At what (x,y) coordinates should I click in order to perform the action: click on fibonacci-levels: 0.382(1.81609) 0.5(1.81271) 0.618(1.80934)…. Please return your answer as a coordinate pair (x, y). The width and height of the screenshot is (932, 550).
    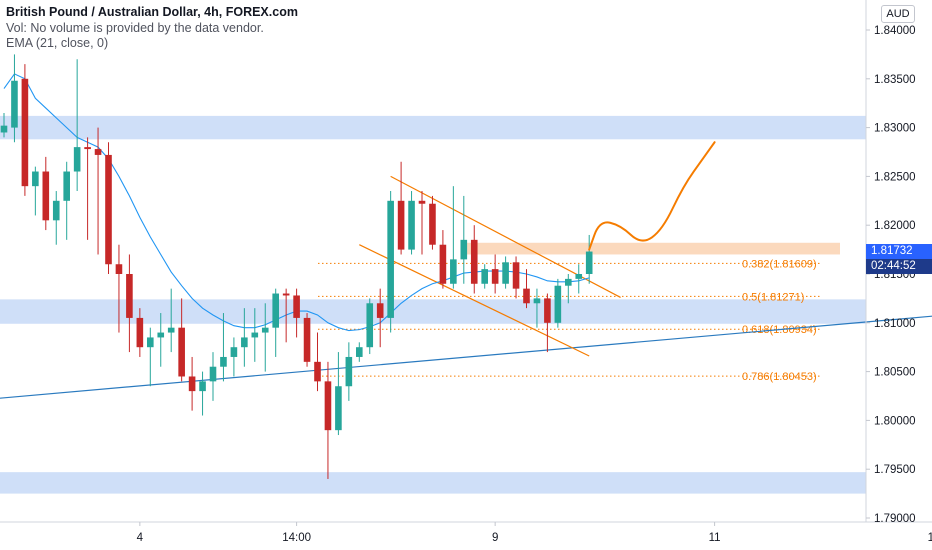
    Looking at the image, I should click on (569, 320).